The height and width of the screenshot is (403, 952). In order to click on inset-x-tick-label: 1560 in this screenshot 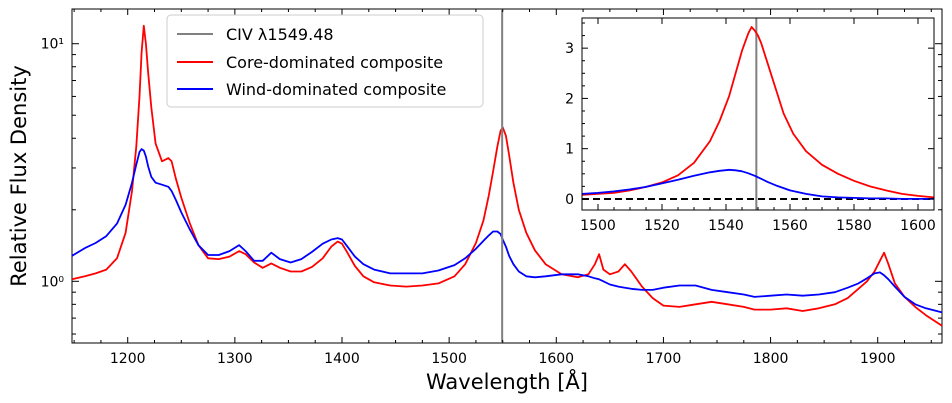, I will do `click(790, 226)`.